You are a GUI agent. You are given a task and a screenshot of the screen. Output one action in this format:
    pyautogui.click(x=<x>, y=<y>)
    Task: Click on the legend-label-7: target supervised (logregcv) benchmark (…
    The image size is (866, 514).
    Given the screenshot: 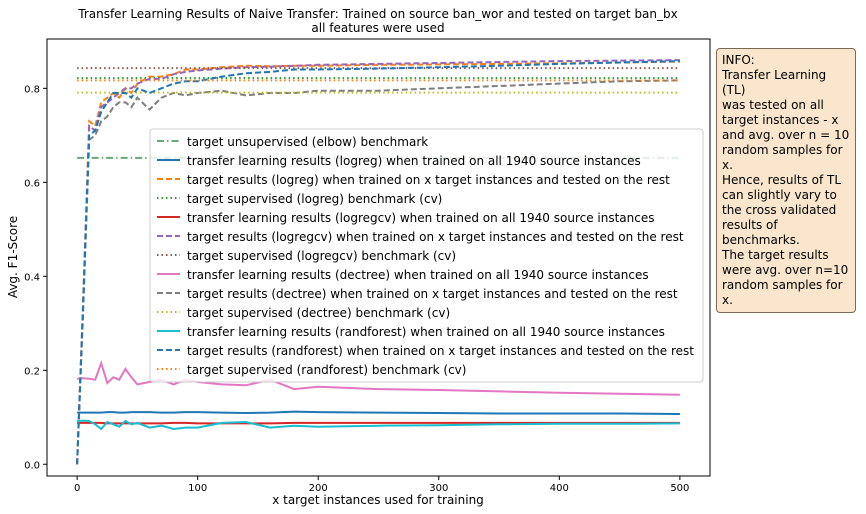 What is the action you would take?
    pyautogui.click(x=321, y=256)
    